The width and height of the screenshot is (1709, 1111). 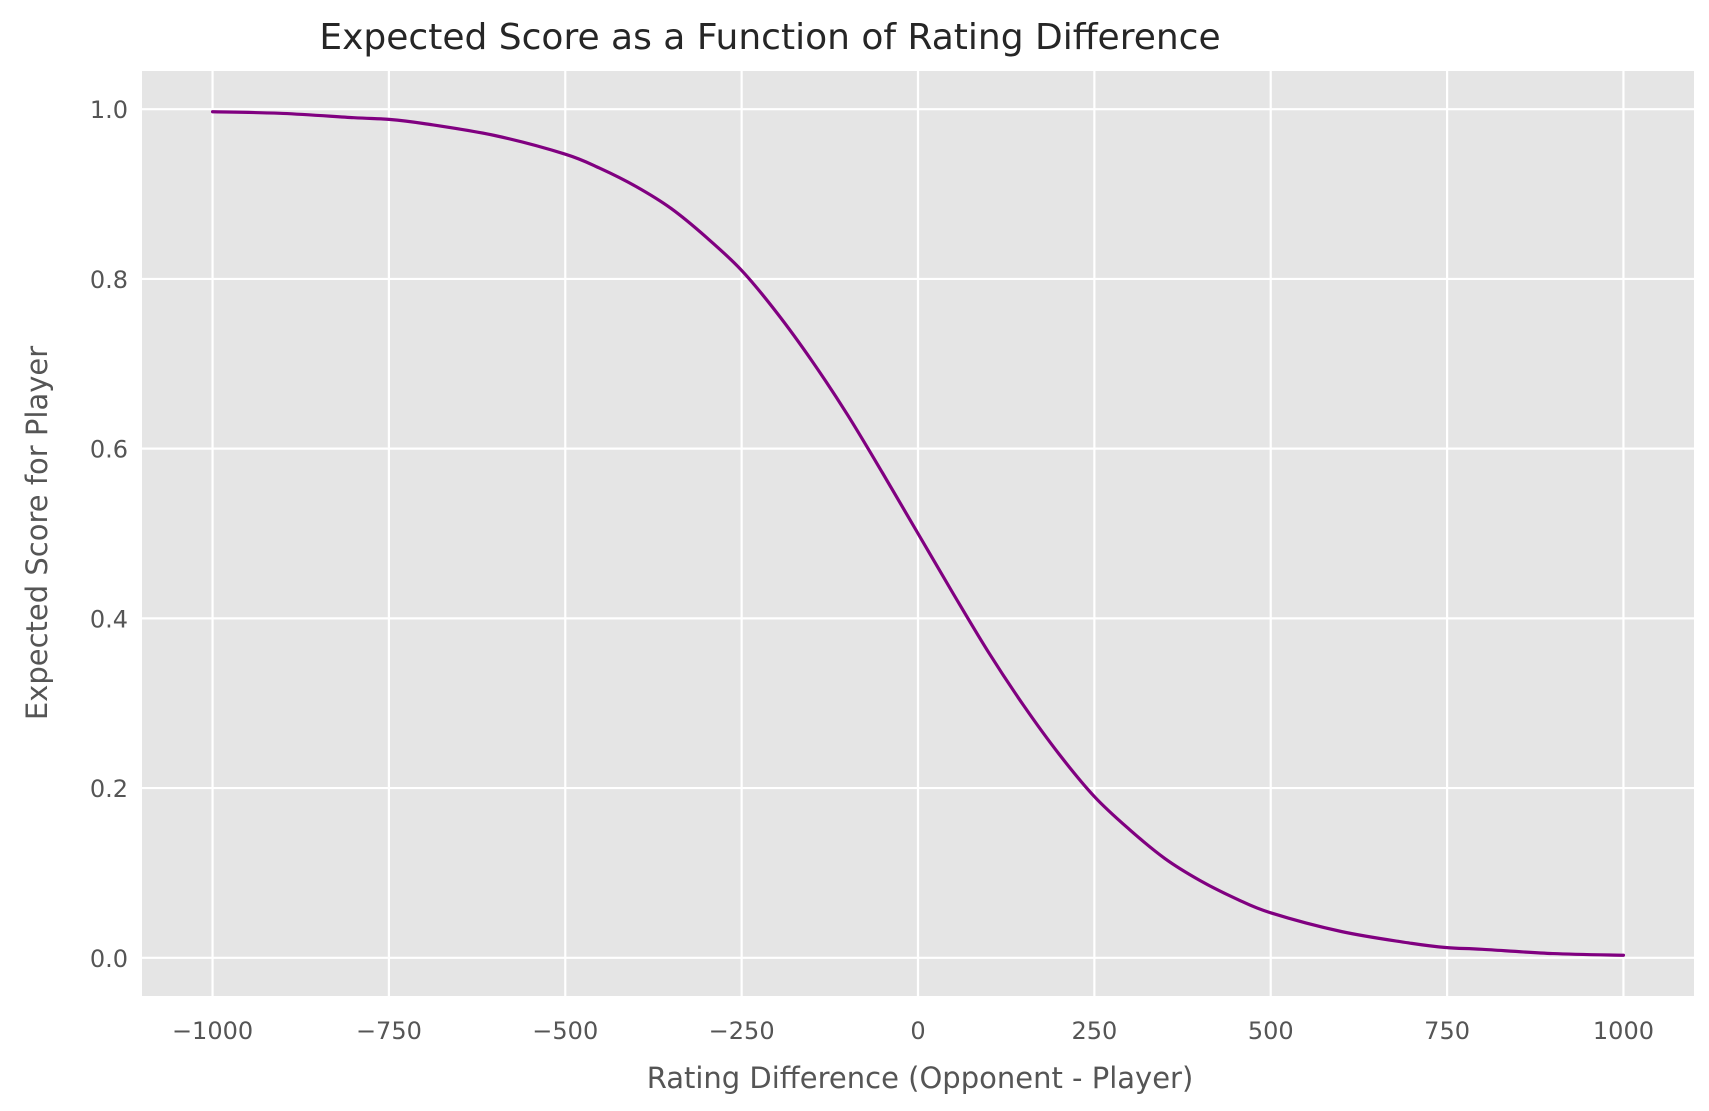 What do you see at coordinates (389, 1031) in the screenshot?
I see `x-tick-label: −750` at bounding box center [389, 1031].